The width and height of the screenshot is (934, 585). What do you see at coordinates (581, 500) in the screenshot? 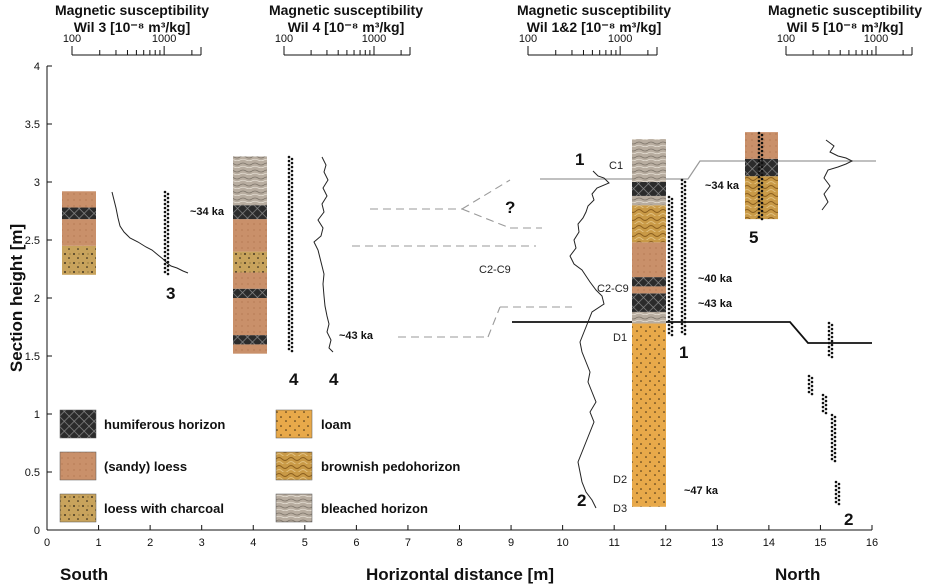
I see `profile-number-2-bottom: 2` at bounding box center [581, 500].